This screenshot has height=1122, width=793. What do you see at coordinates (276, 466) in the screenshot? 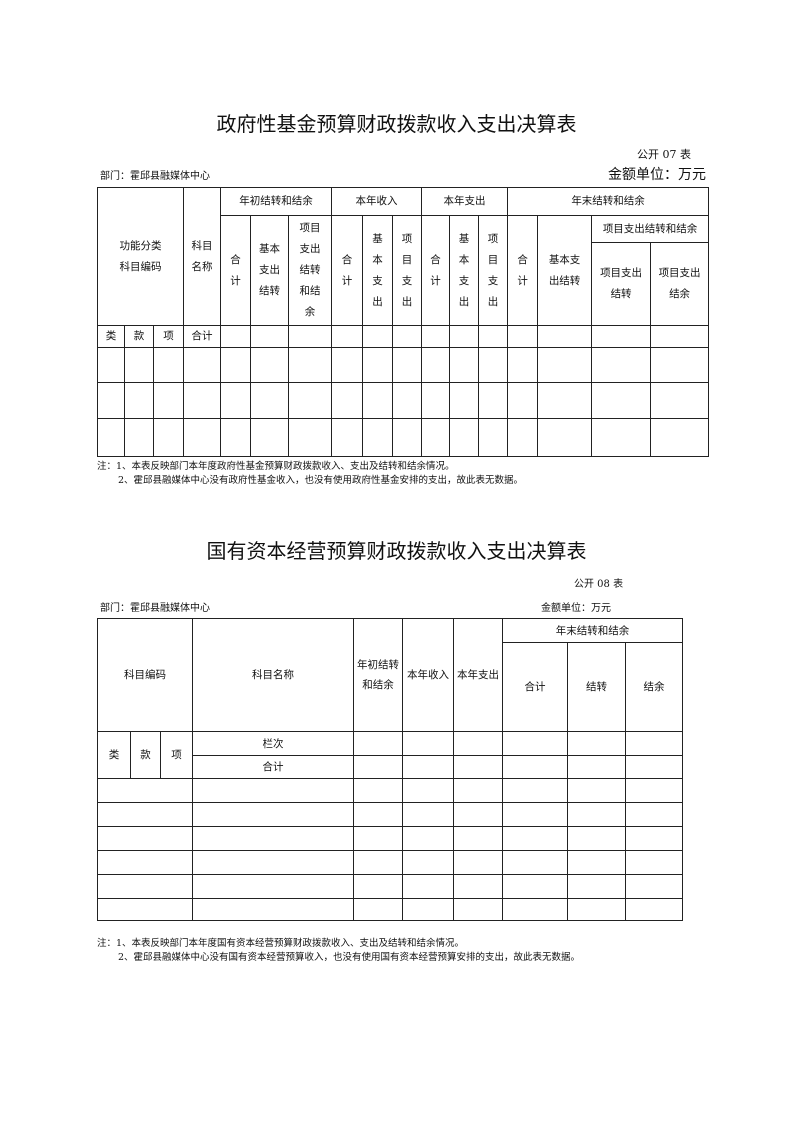
I see `note-1-1: 注：1、本表反映部门本年度政府性基金预算财政拨款收入、支出及结转和结余情况。` at bounding box center [276, 466].